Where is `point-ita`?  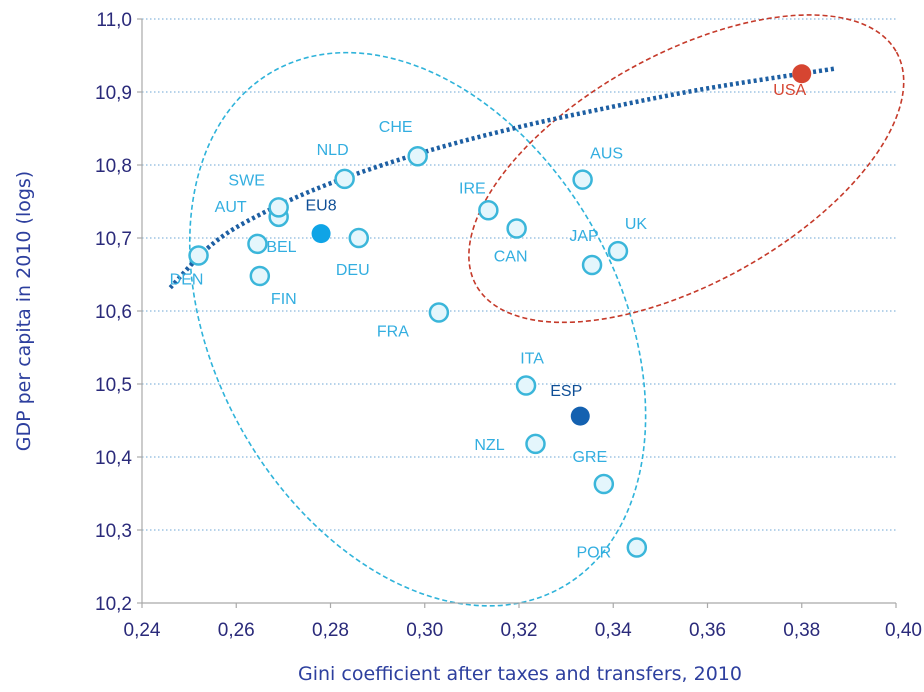
point-ita is located at coordinates (526, 385).